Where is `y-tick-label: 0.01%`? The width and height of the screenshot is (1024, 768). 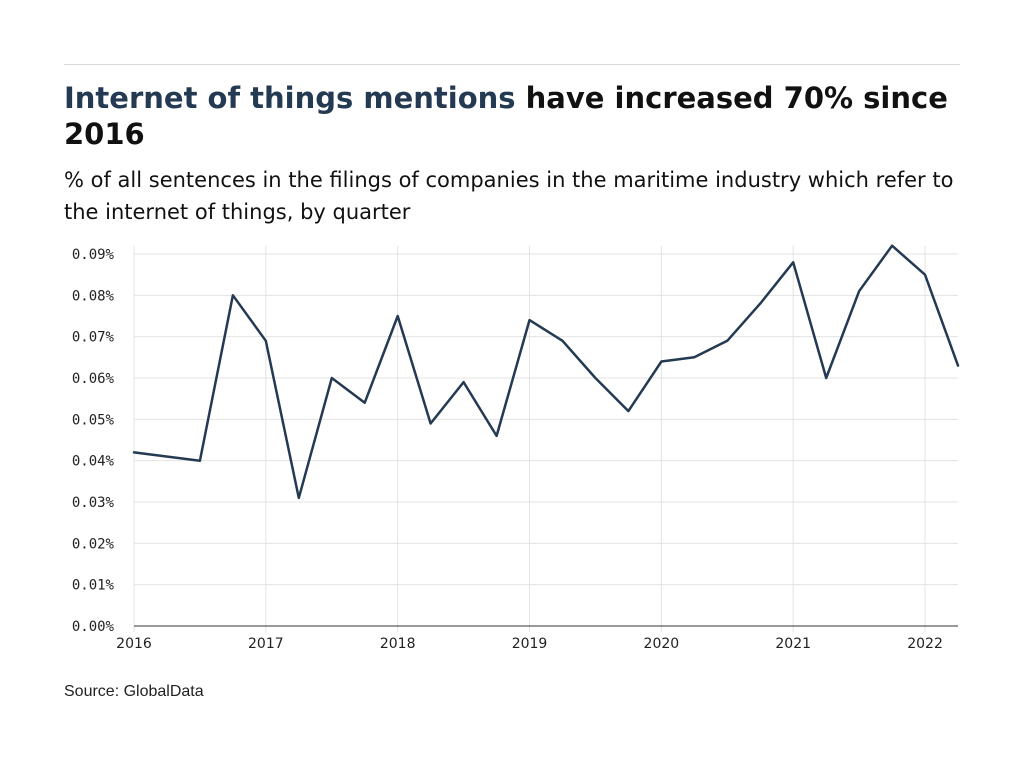 y-tick-label: 0.01% is located at coordinates (93, 586).